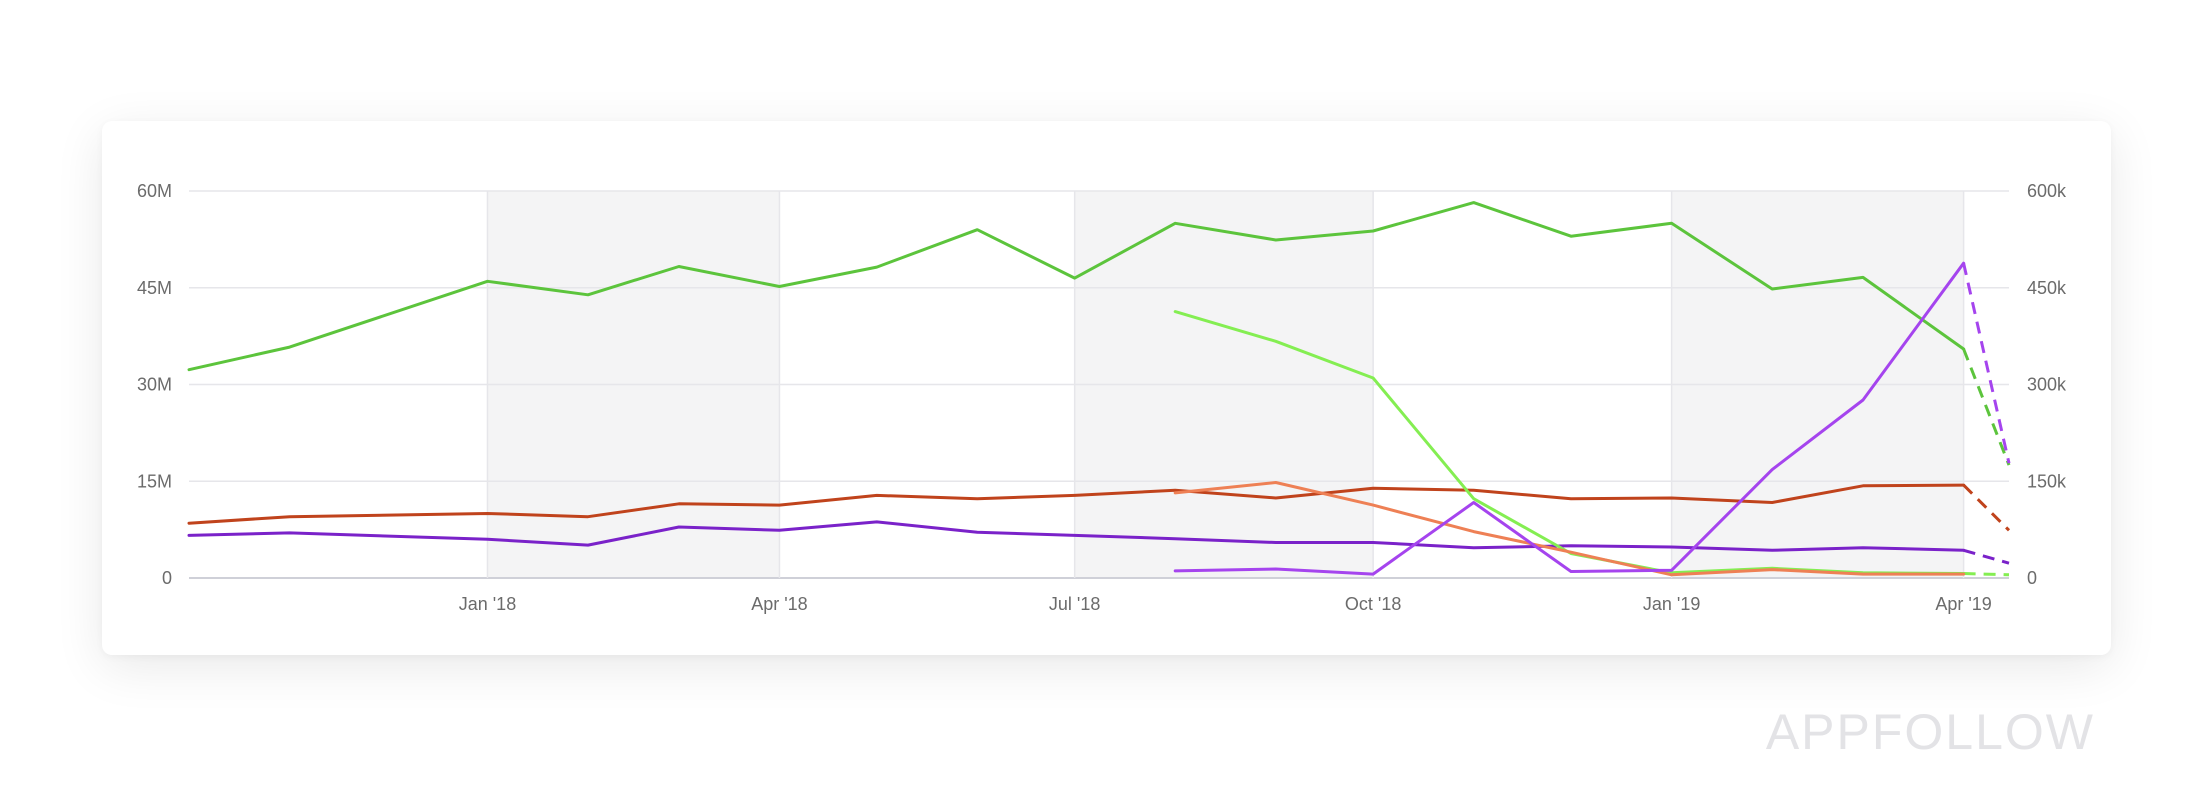 This screenshot has height=810, width=2212. Describe the element at coordinates (1074, 604) in the screenshot. I see `x-tick-label: Jul '18` at that location.